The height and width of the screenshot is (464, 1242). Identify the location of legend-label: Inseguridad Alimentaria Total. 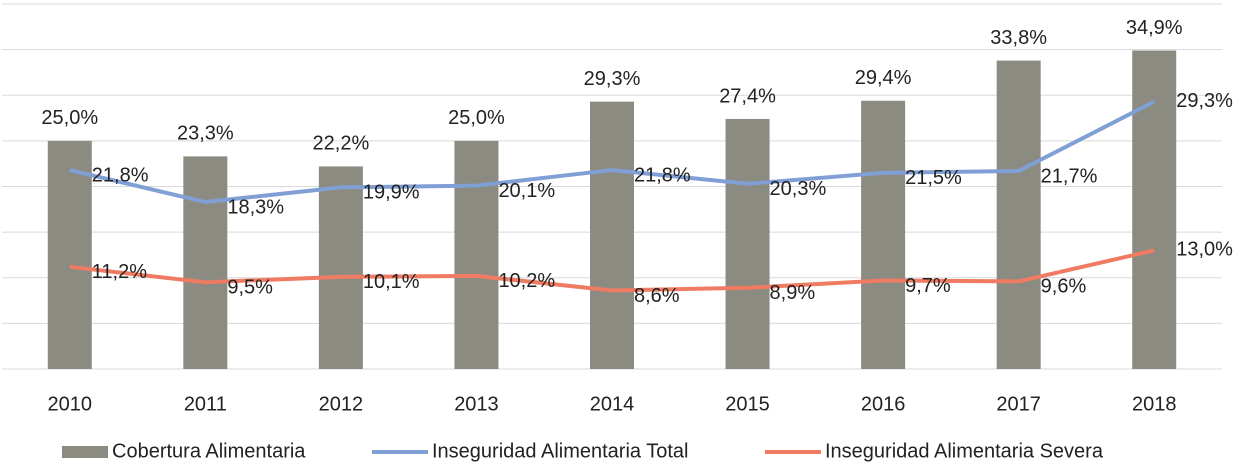
(560, 451).